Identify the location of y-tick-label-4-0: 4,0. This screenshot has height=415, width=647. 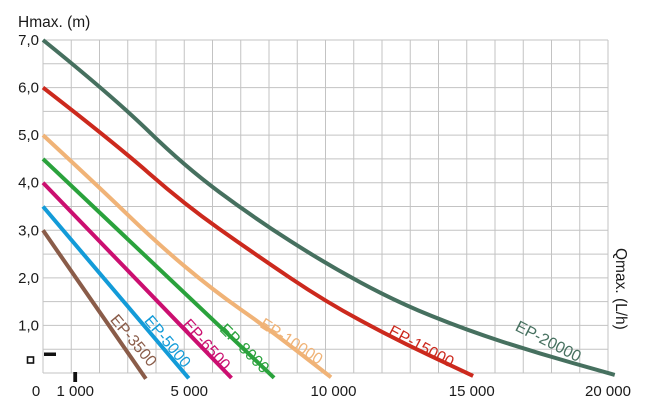
(28, 183).